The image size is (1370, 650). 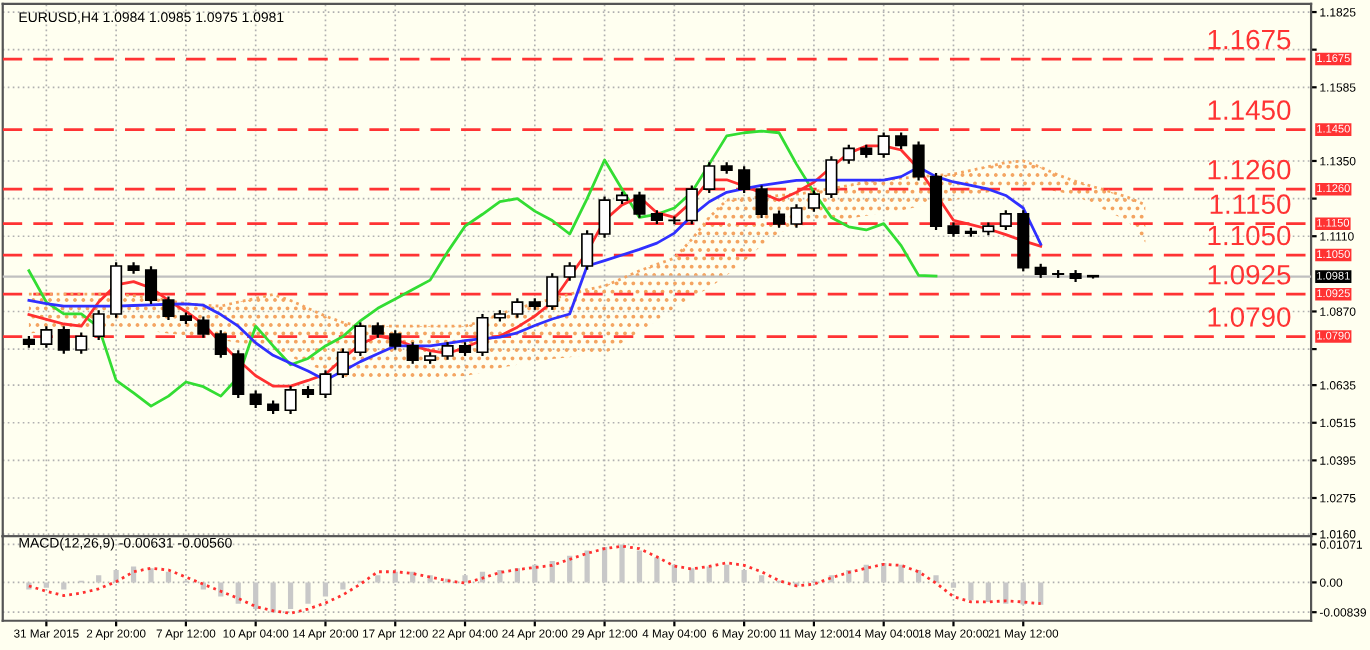 I want to click on text: 1.0925, so click(x=1249, y=274).